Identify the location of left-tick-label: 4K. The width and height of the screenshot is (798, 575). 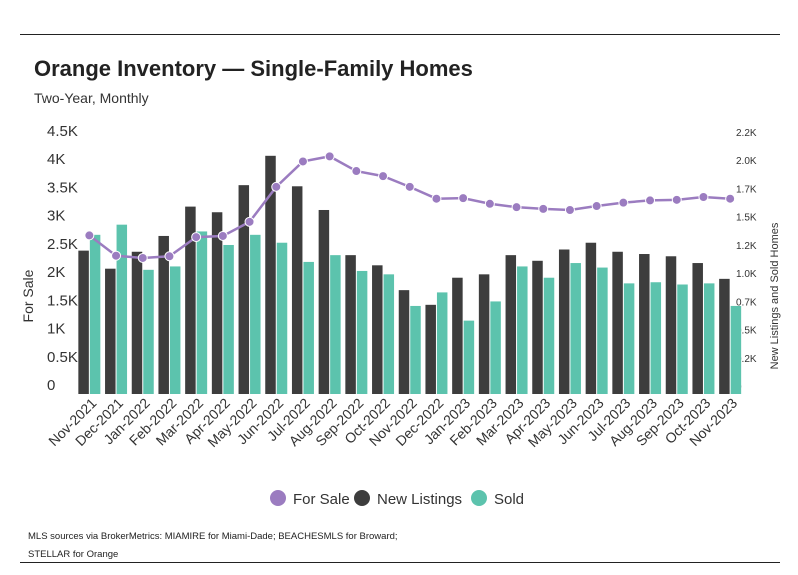
(56, 159).